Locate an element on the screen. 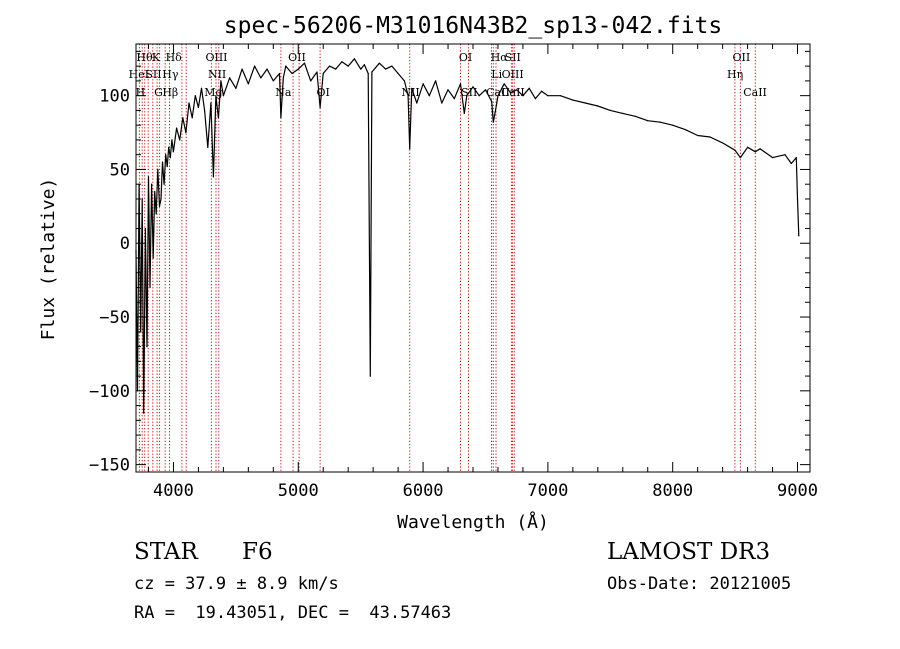 The image size is (900, 649). chart-title: spec-56206-M31016N43B2_sp13-042.fits is located at coordinates (473, 26).